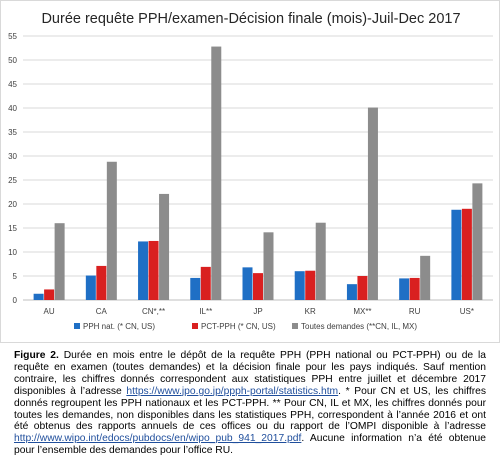  What do you see at coordinates (467, 311) in the screenshot?
I see `x-tick-label: US*` at bounding box center [467, 311].